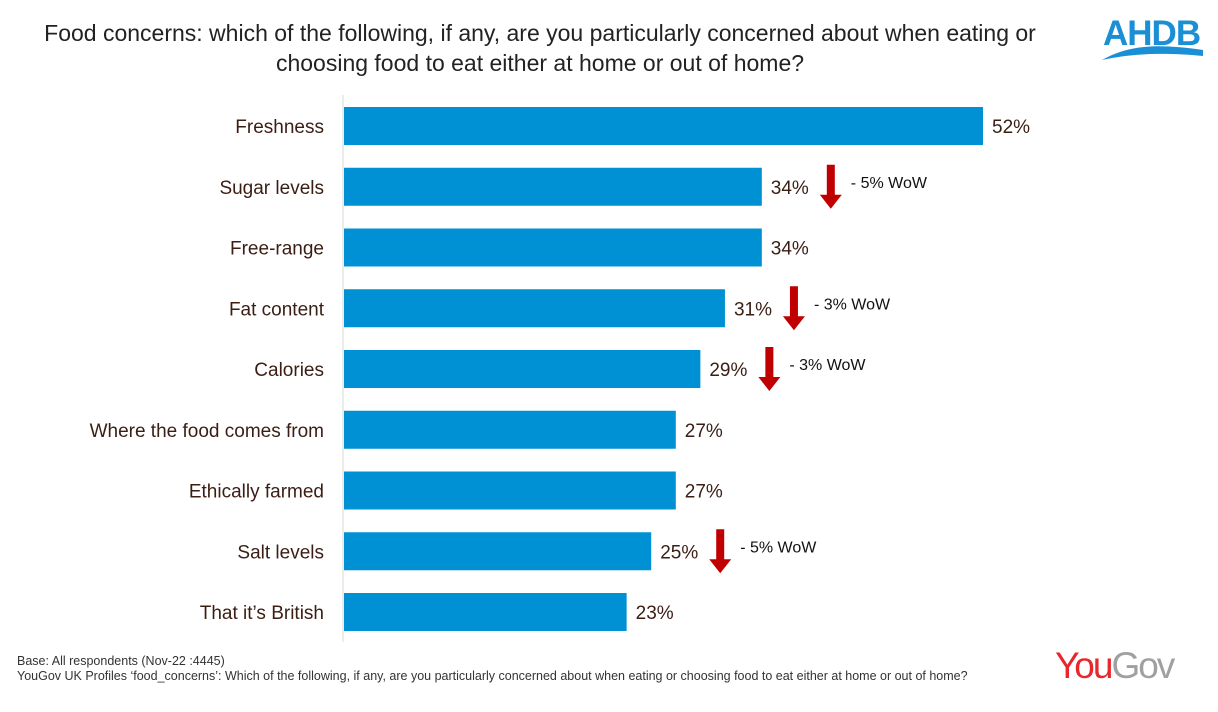  I want to click on category-label: Fat content, so click(277, 309).